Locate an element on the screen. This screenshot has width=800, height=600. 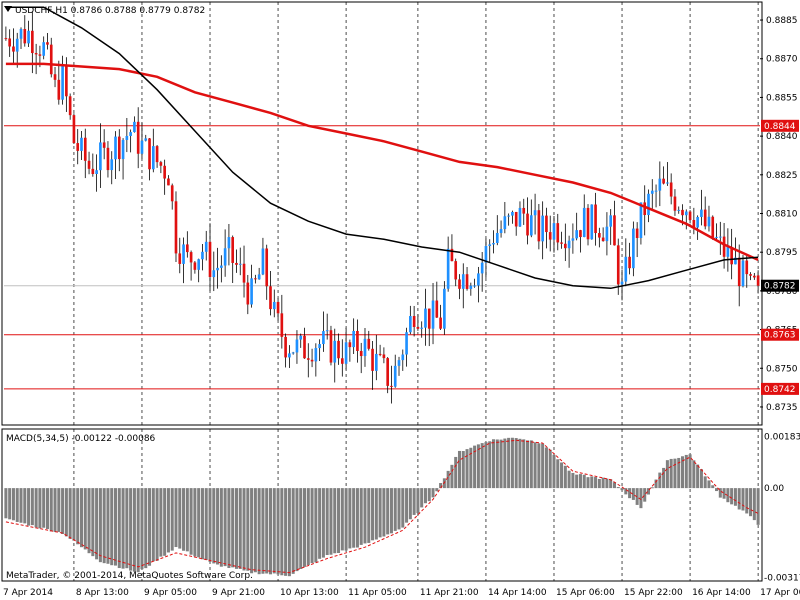
price-tick-label: 0.8795 is located at coordinates (782, 253).